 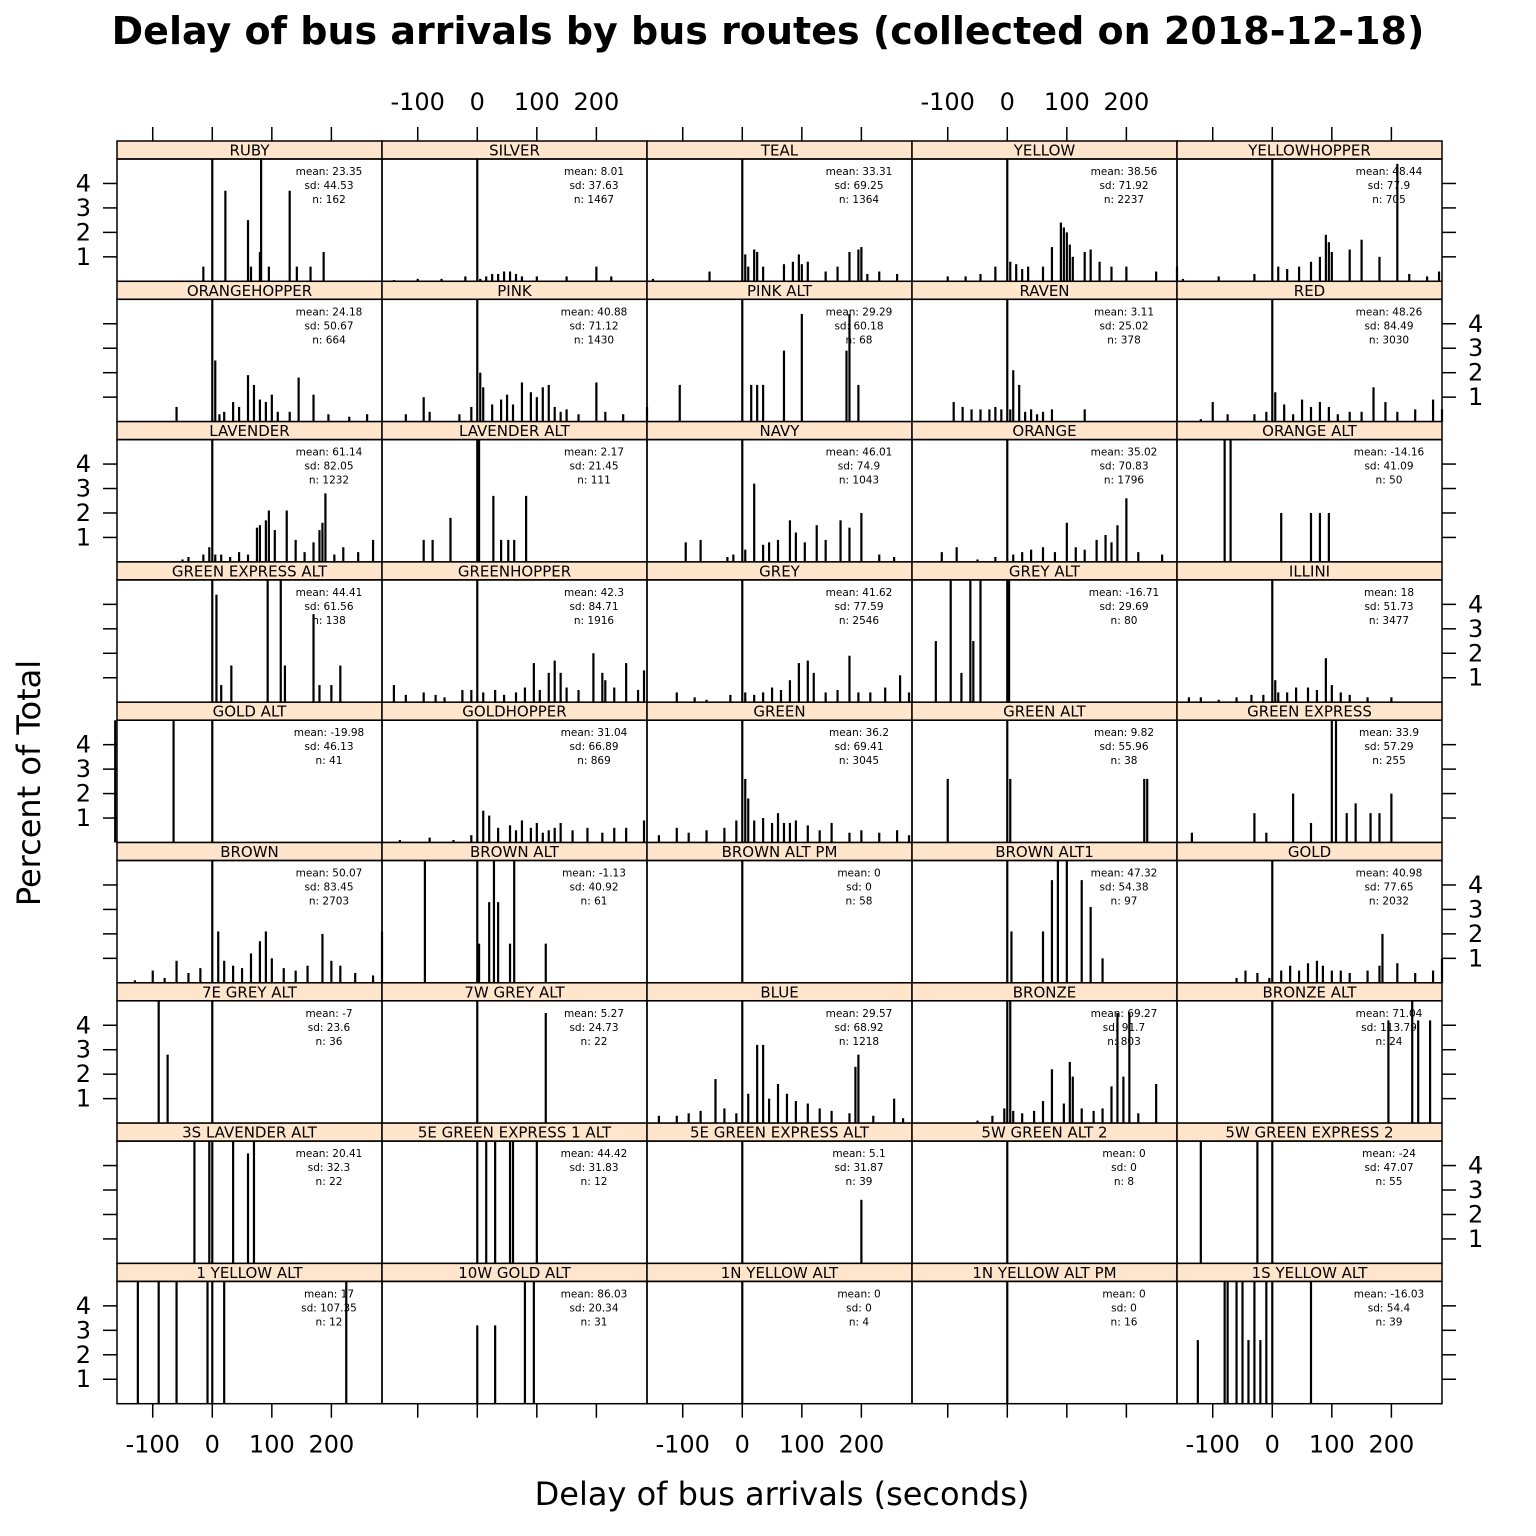 I want to click on panel-stat-n: n: 41, so click(x=329, y=761).